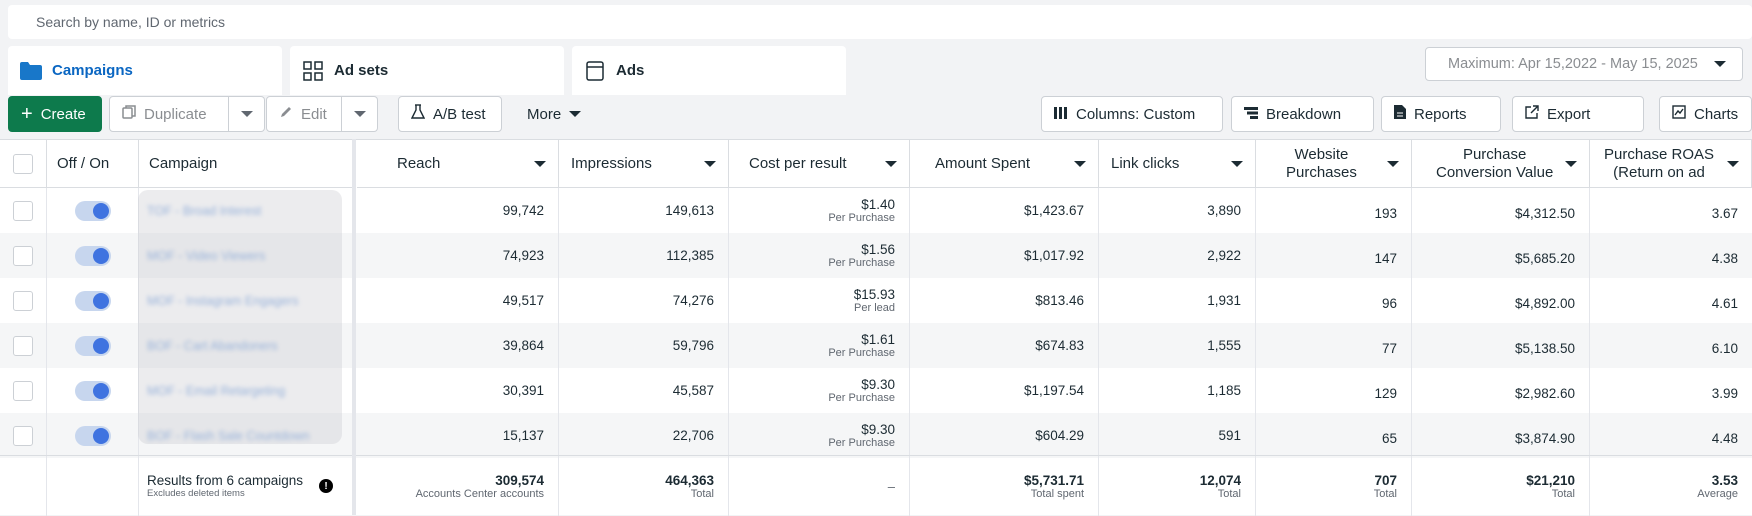 The height and width of the screenshot is (516, 1752). Describe the element at coordinates (55, 114) in the screenshot. I see `create-button: + Create` at that location.